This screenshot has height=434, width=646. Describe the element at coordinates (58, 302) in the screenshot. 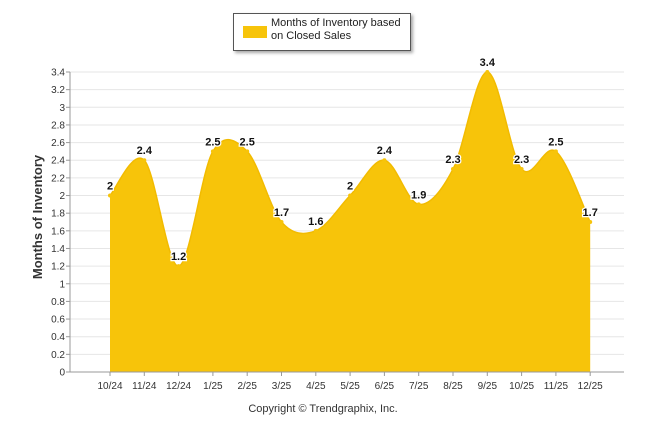

I see `y-tick-label: 0.8` at that location.